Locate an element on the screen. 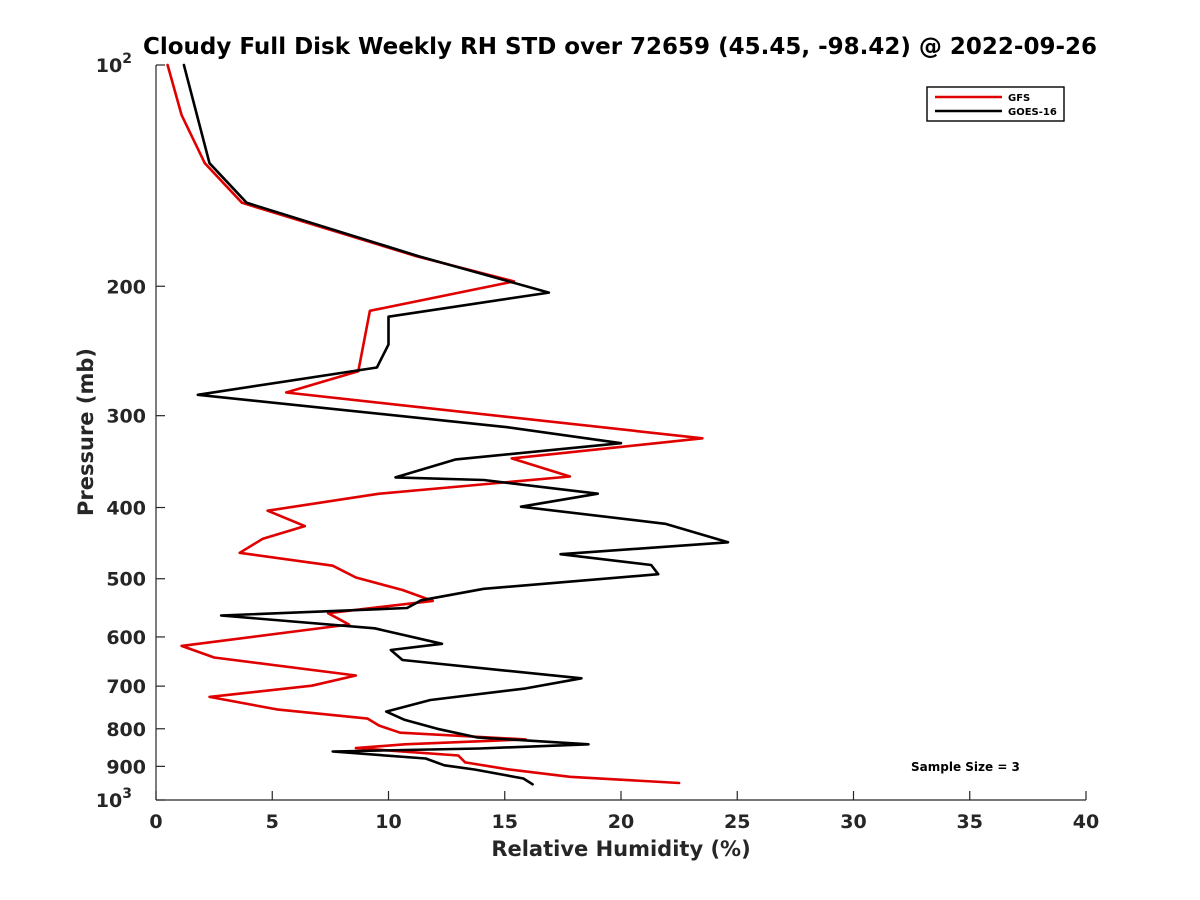  y-tick-label: 900 is located at coordinates (126, 767).